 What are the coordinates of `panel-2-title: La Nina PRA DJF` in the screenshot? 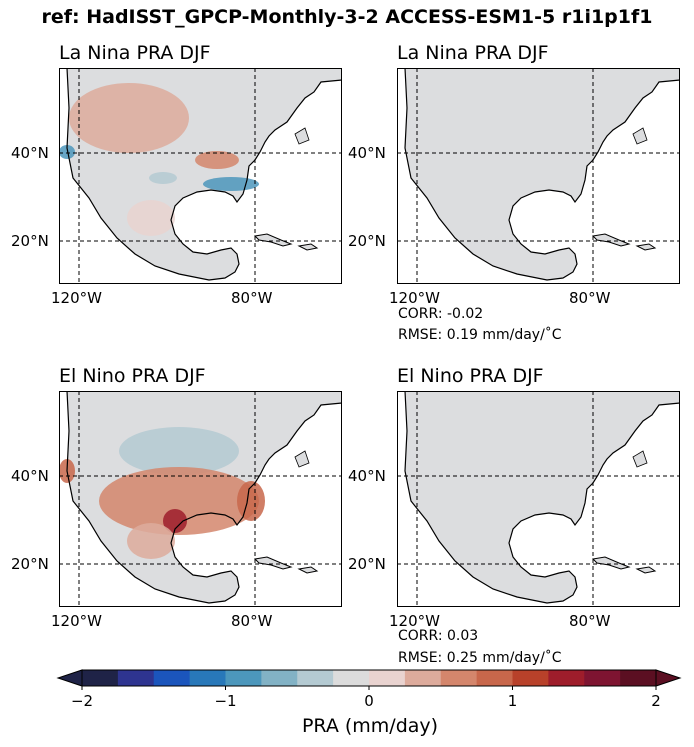 It's located at (473, 53).